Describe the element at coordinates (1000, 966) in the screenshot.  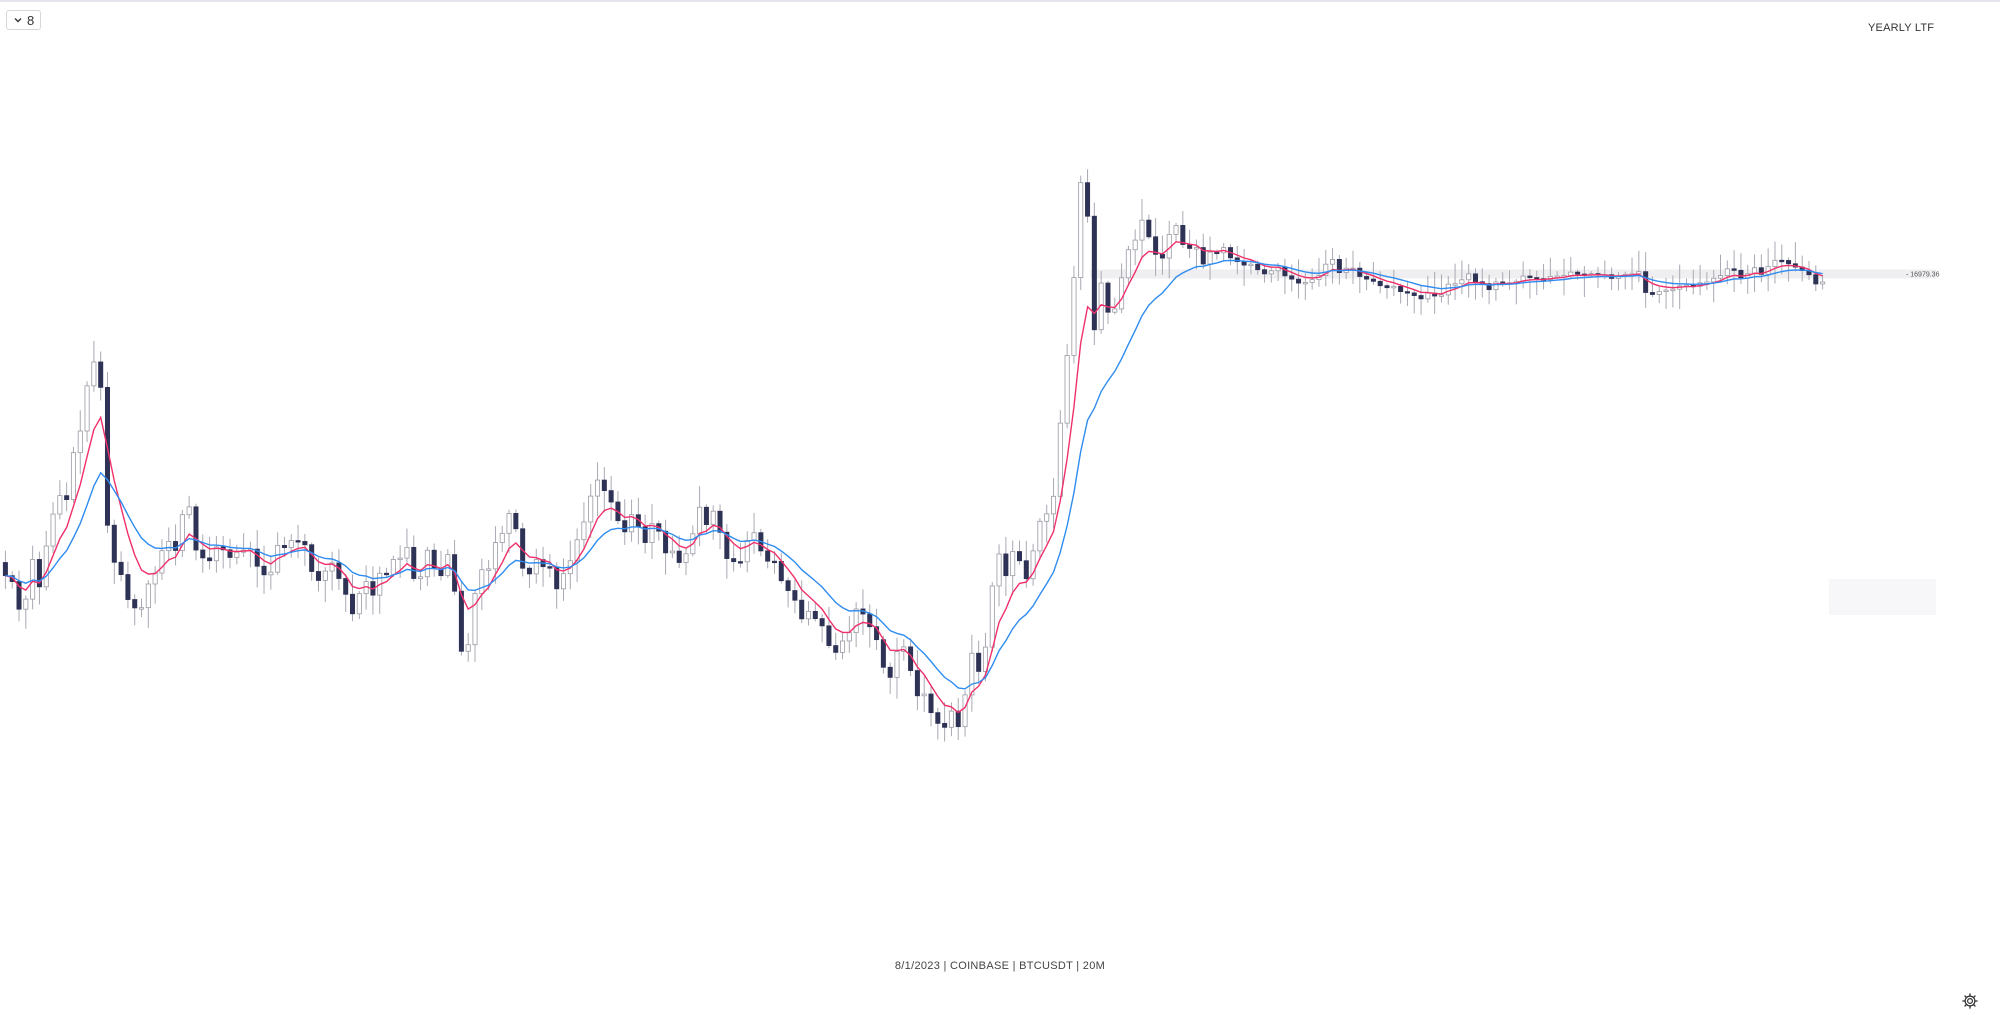
I see `chart-info-label: 8/1/2023 | COINBASE | BTCUSDT | 20M` at that location.